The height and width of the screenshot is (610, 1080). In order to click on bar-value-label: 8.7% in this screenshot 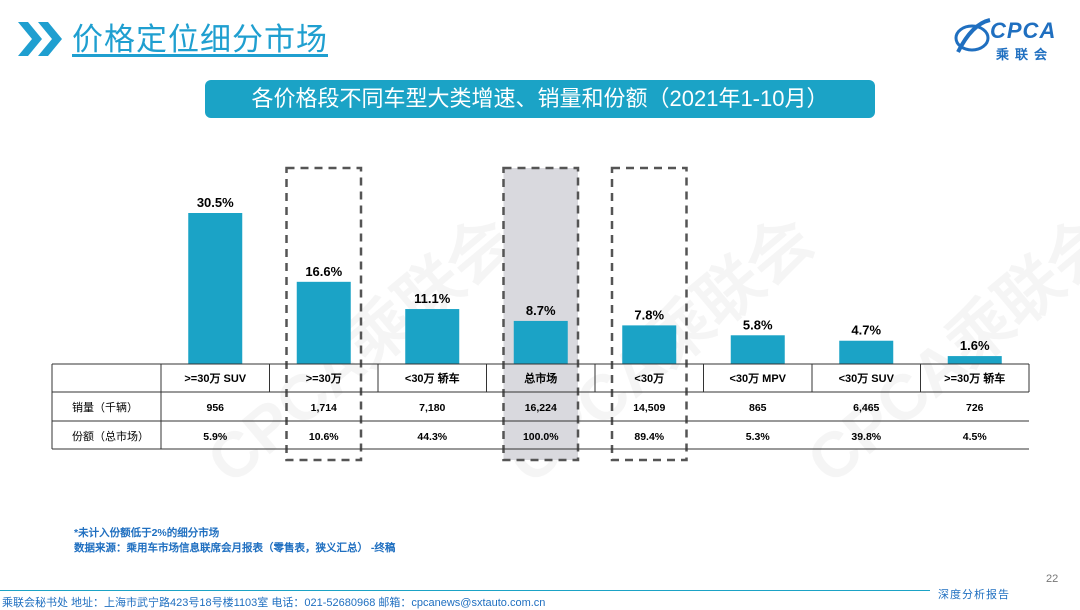, I will do `click(541, 310)`.